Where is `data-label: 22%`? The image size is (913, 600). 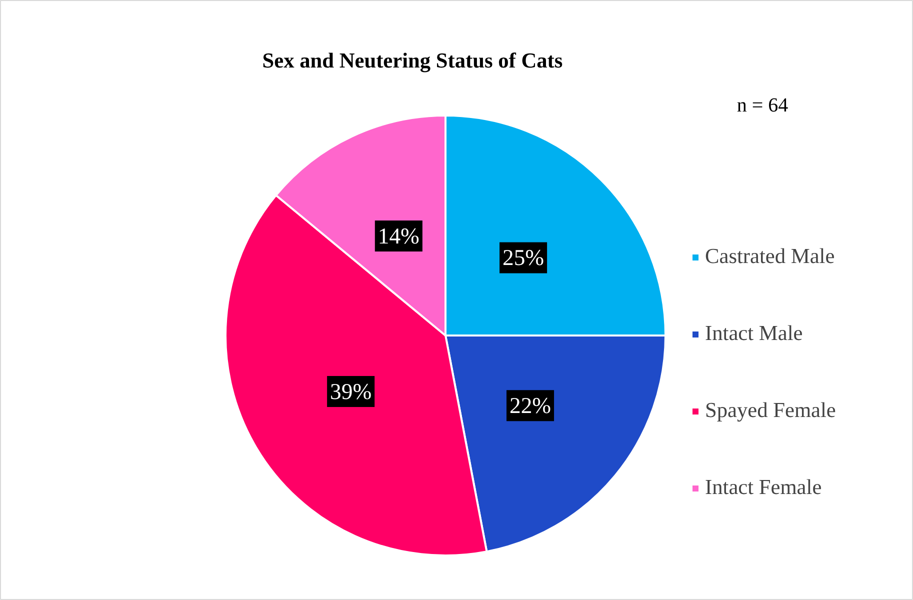
data-label: 22% is located at coordinates (530, 405).